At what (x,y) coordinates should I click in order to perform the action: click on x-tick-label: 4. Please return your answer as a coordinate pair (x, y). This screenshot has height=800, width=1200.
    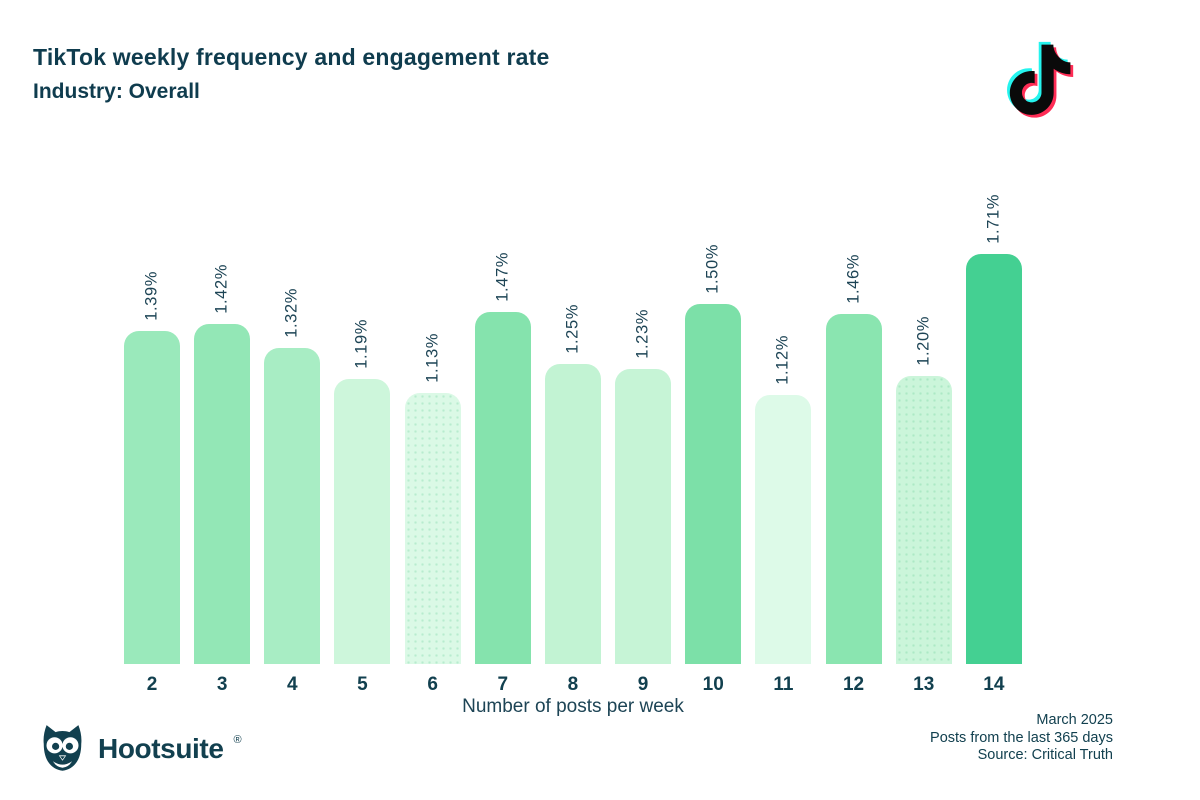
    Looking at the image, I should click on (292, 684).